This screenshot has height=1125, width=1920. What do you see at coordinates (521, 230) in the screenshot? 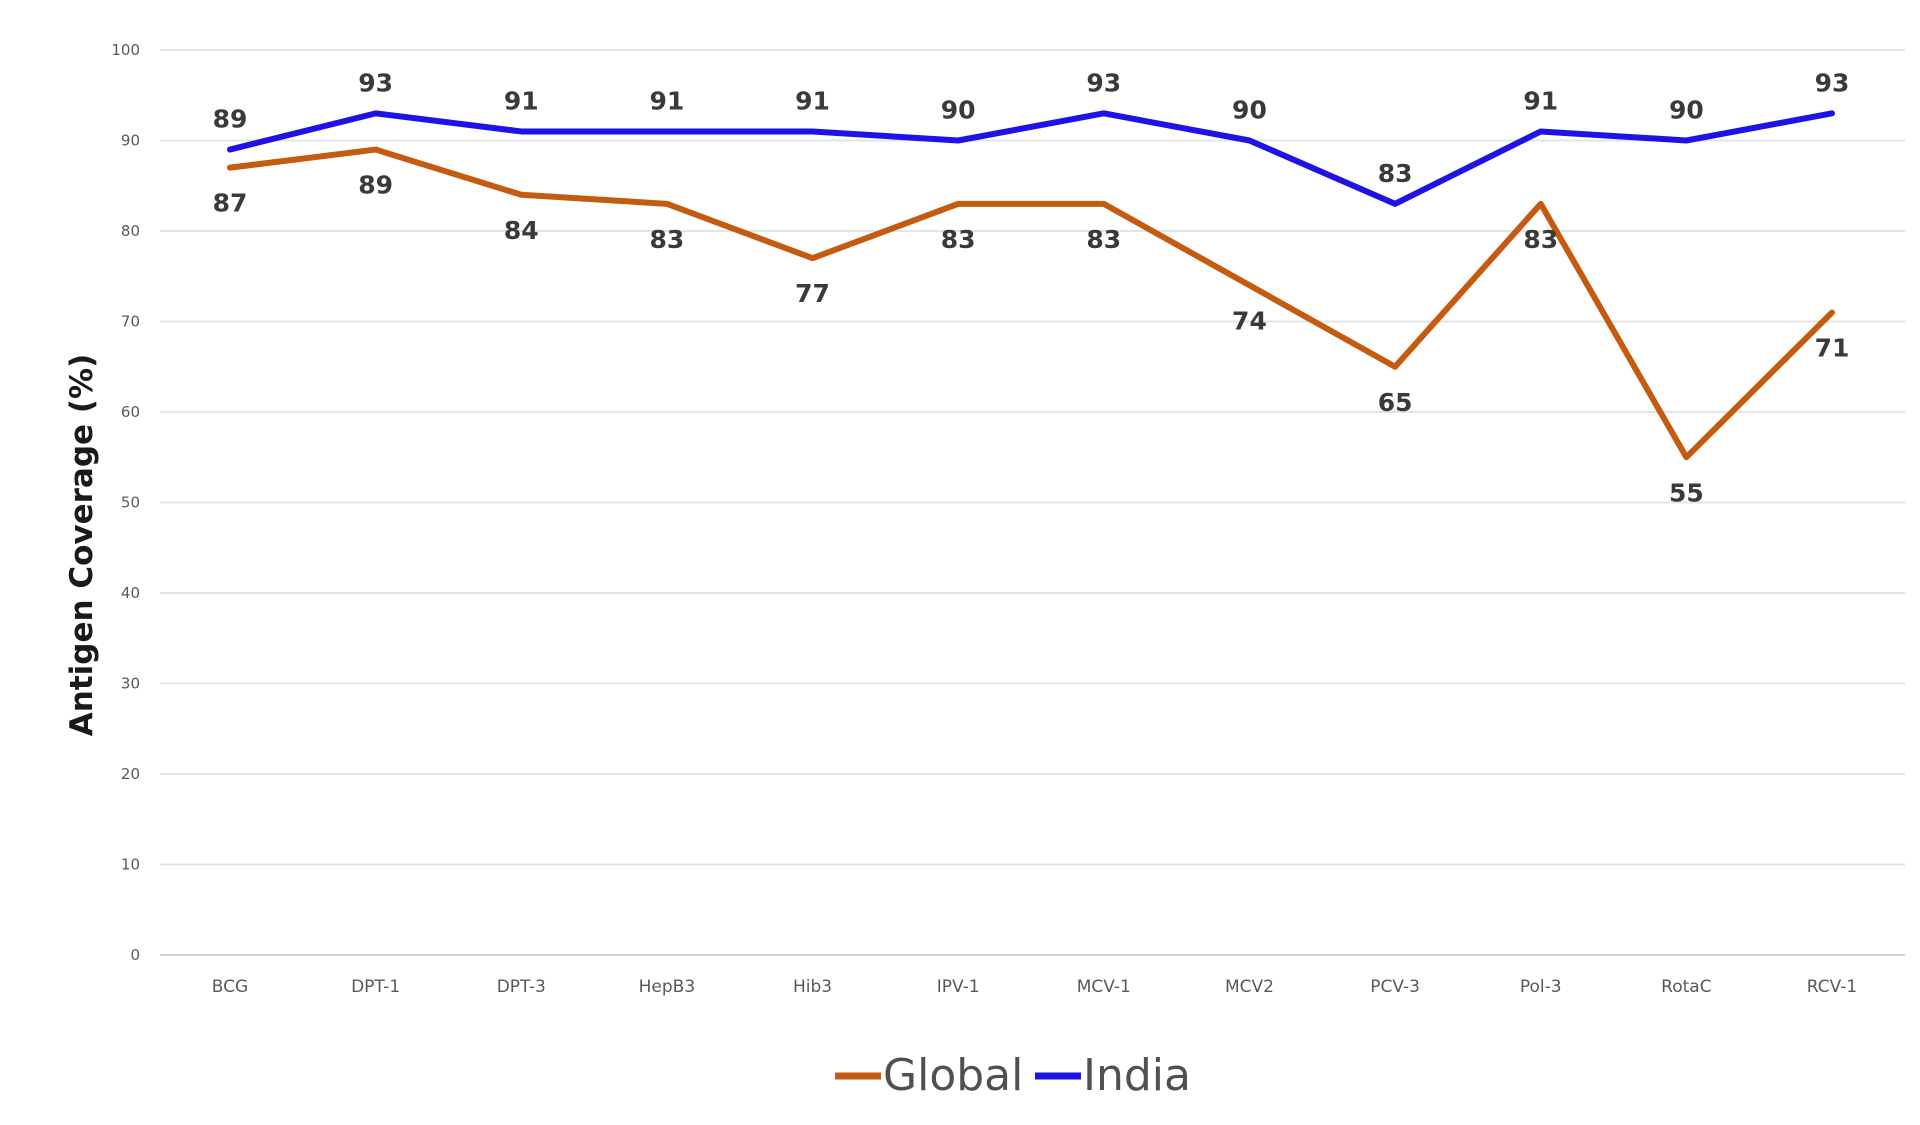
I see `data-label-global: 84` at bounding box center [521, 230].